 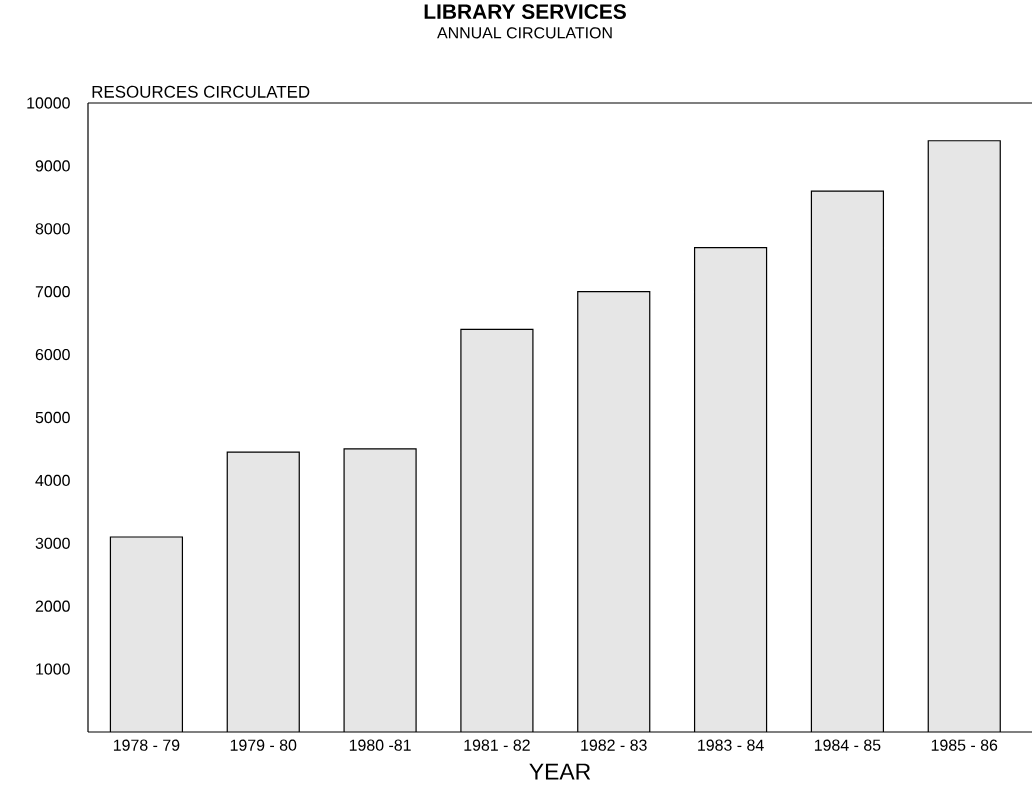 What do you see at coordinates (52, 166) in the screenshot?
I see `y-tick-label: 9000` at bounding box center [52, 166].